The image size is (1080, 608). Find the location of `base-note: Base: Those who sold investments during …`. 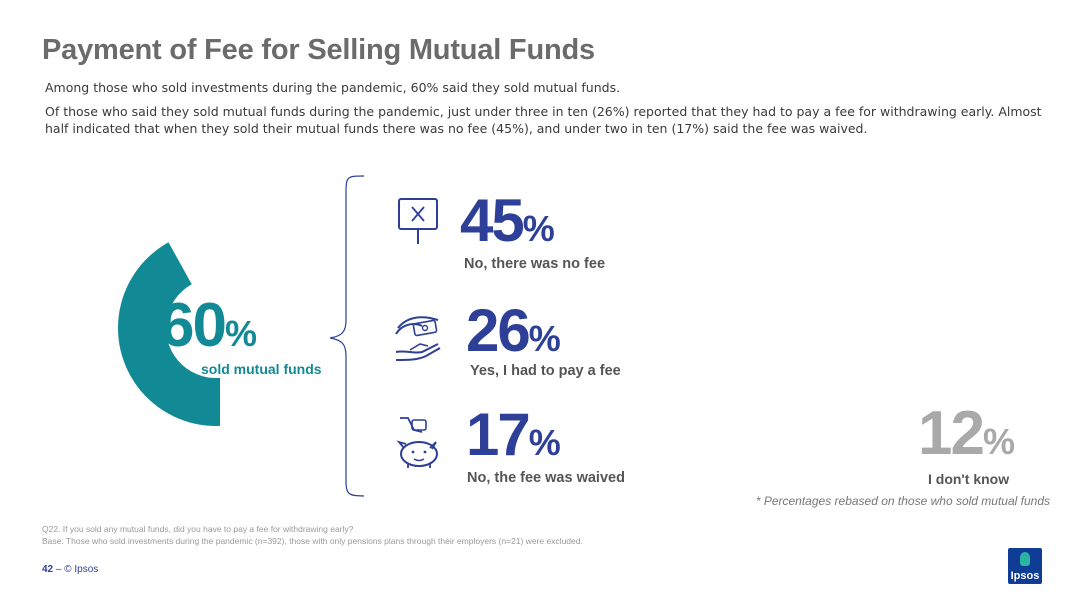

base-note: Base: Those who sold investments during … is located at coordinates (312, 541).